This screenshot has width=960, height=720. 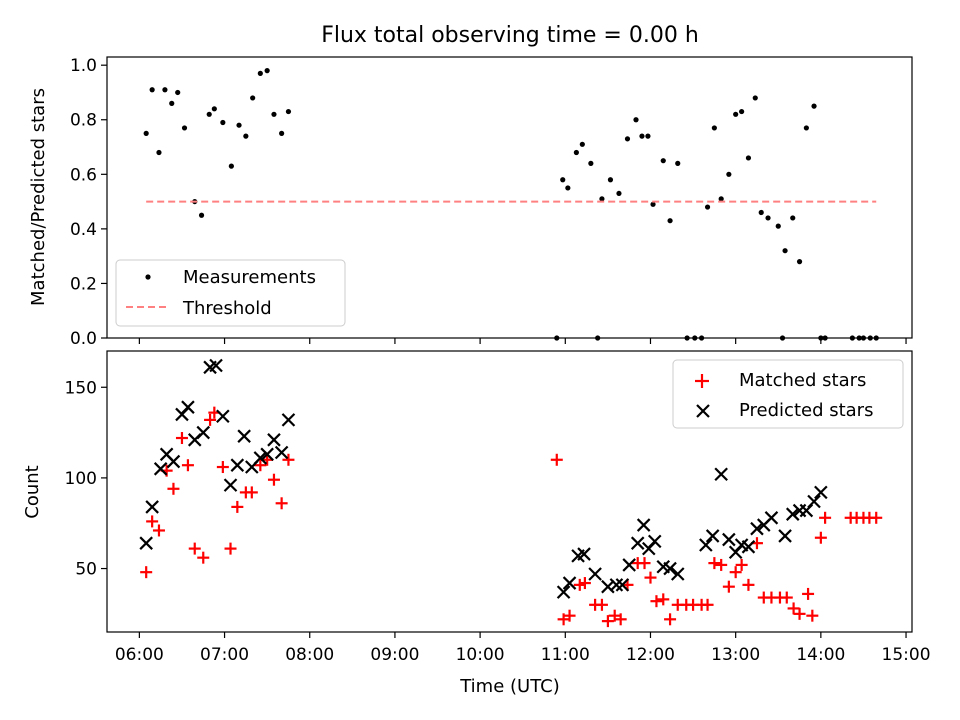 What do you see at coordinates (38, 197) in the screenshot?
I see `top-y-axis-label: Matched/Predicted stars` at bounding box center [38, 197].